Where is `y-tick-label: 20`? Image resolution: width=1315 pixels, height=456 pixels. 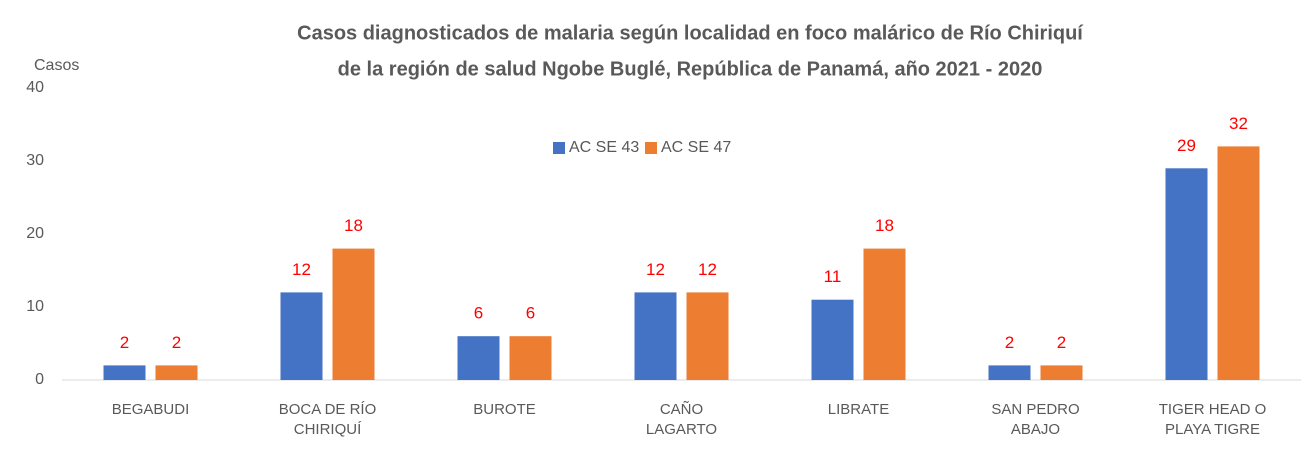 y-tick-label: 20 is located at coordinates (35, 233).